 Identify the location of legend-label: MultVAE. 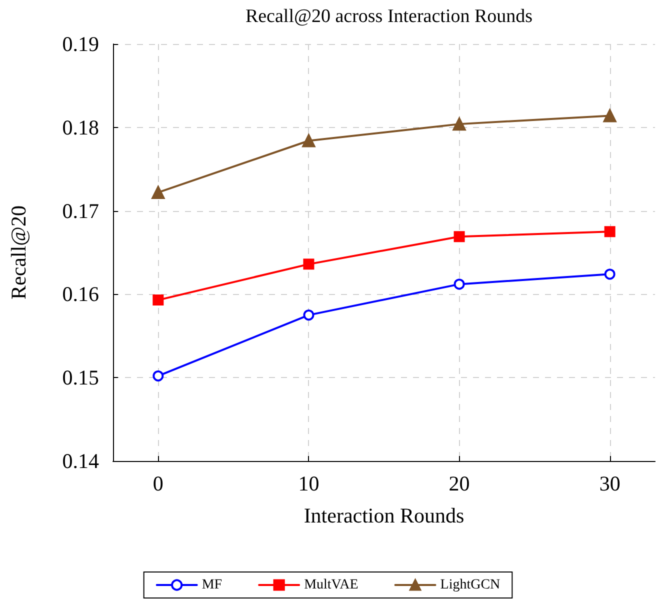
(331, 585).